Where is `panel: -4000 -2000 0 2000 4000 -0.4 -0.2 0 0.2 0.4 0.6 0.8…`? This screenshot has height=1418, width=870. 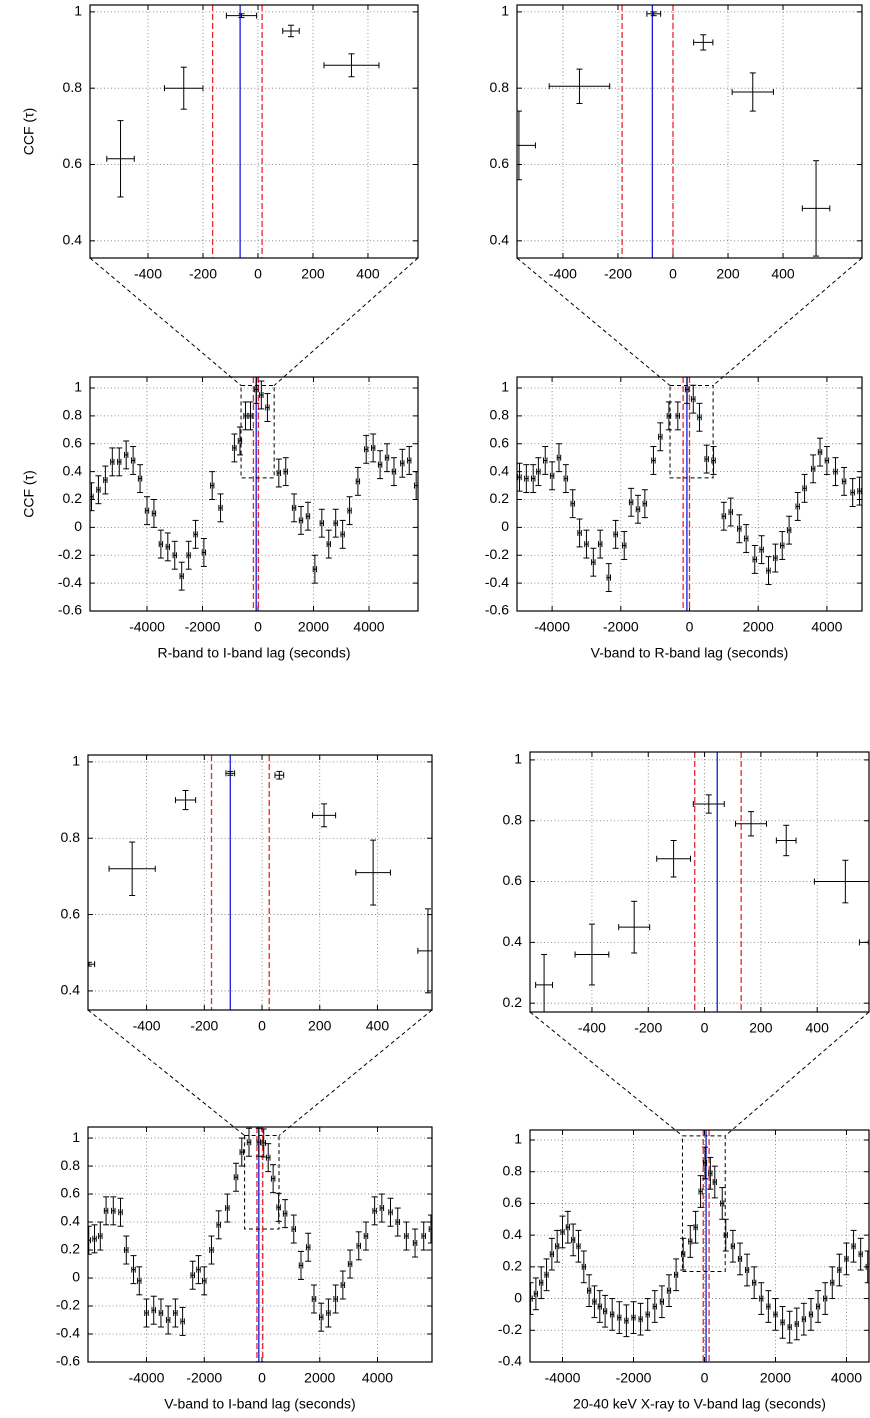
panel: -4000 -2000 0 2000 4000 -0.4 -0.2 0 0.2 0.4 0.6 0.8… is located at coordinates (684, 1270).